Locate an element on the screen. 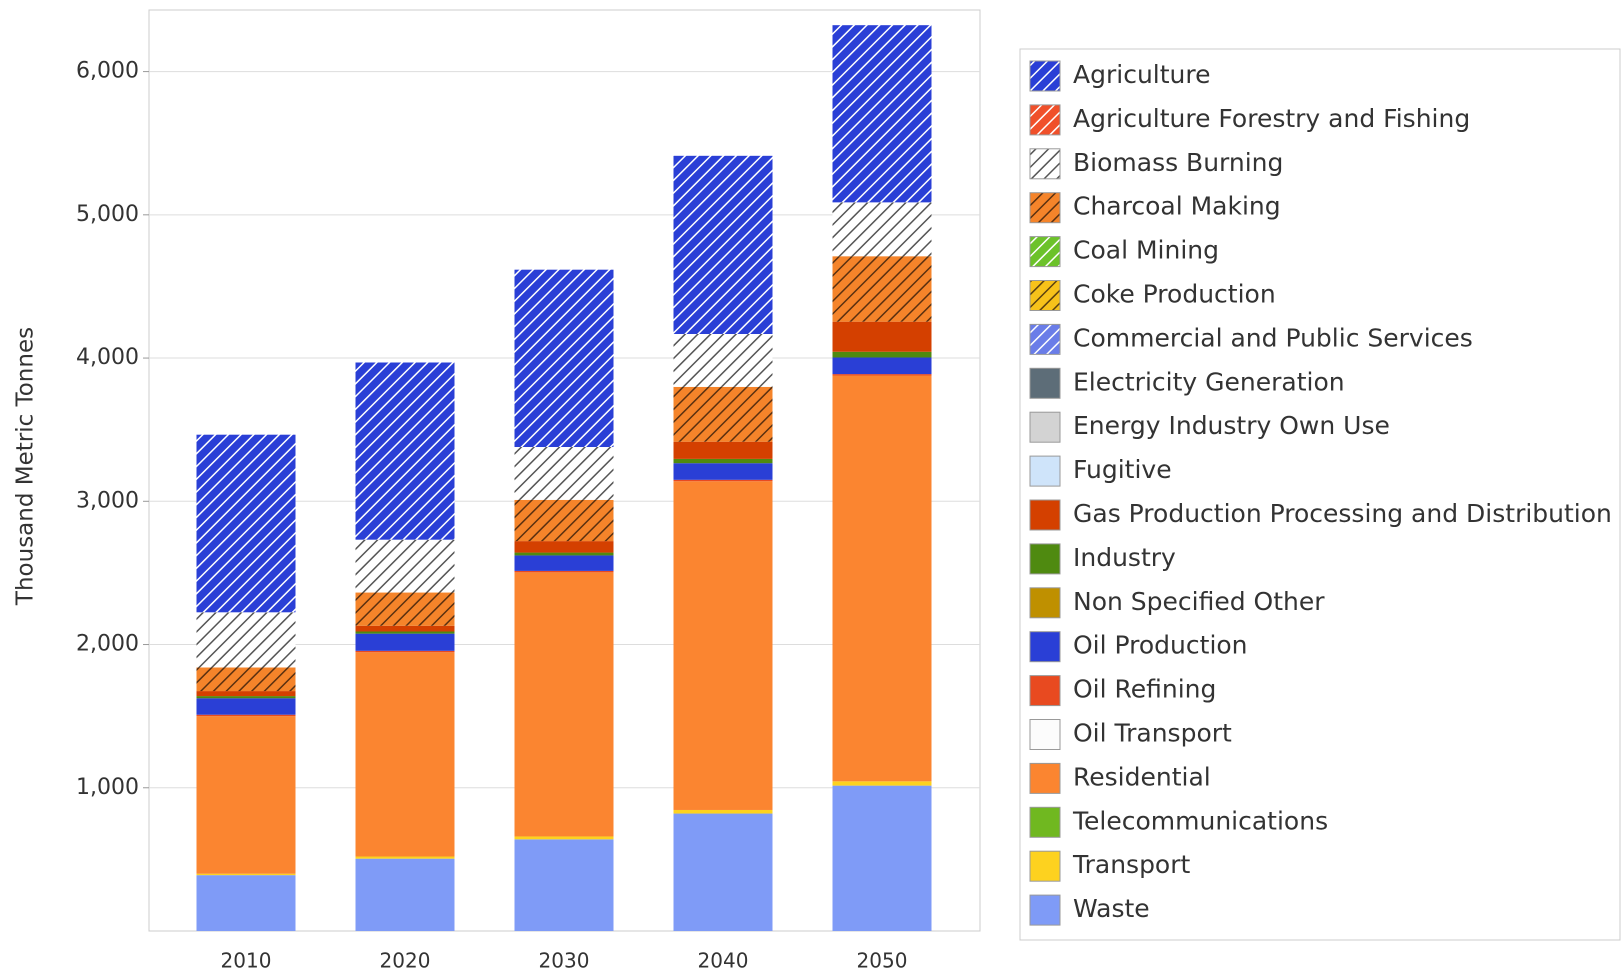 This screenshot has width=1623, height=976. legend-label: Telecommunications is located at coordinates (1200, 820).